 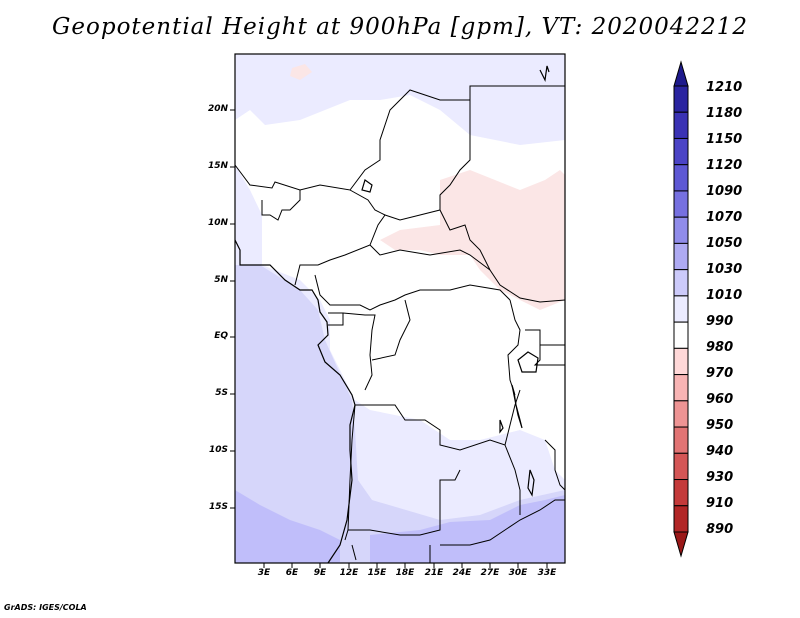 What do you see at coordinates (720, 477) in the screenshot?
I see `colorbar-label: 930` at bounding box center [720, 477].